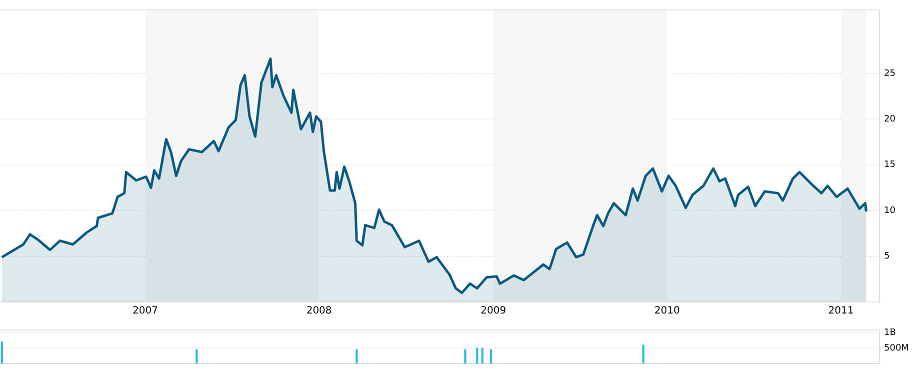  Describe the element at coordinates (890, 333) in the screenshot. I see `y-tick-label: 1B` at that location.